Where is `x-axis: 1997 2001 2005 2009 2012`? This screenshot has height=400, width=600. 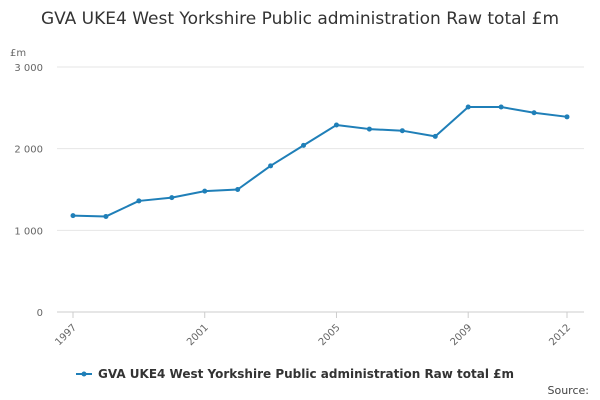 x-axis: 1997 2001 2005 2009 2012 is located at coordinates (318, 329).